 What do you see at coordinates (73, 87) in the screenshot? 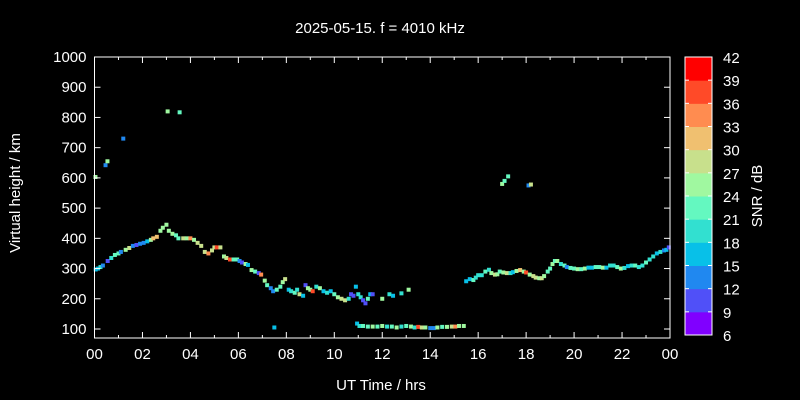
I see `y-tick-label: 900` at bounding box center [73, 87].